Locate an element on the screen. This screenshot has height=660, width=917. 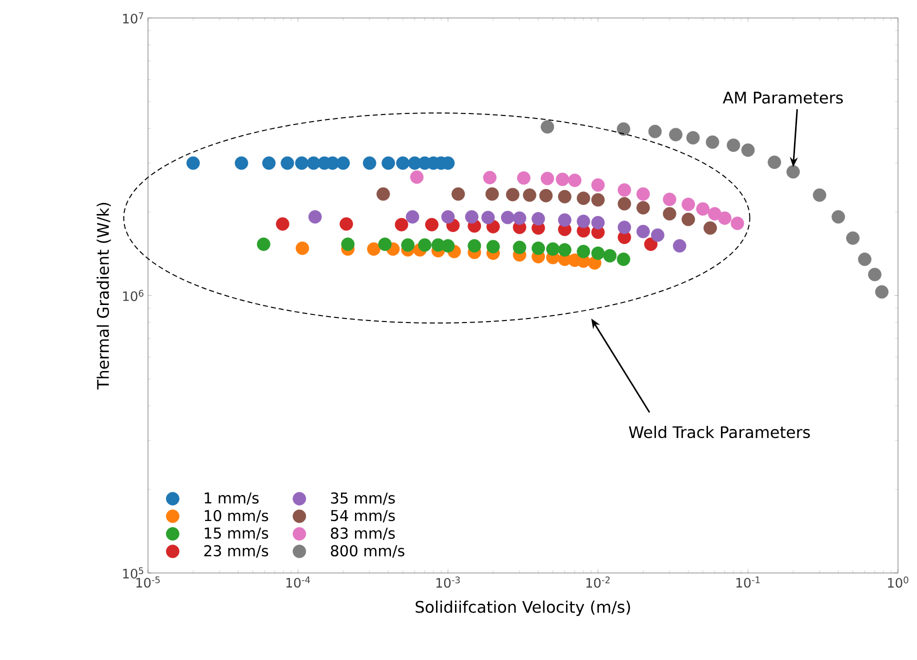
y-tick-label: 10$^{6}$ is located at coordinates (133, 296).